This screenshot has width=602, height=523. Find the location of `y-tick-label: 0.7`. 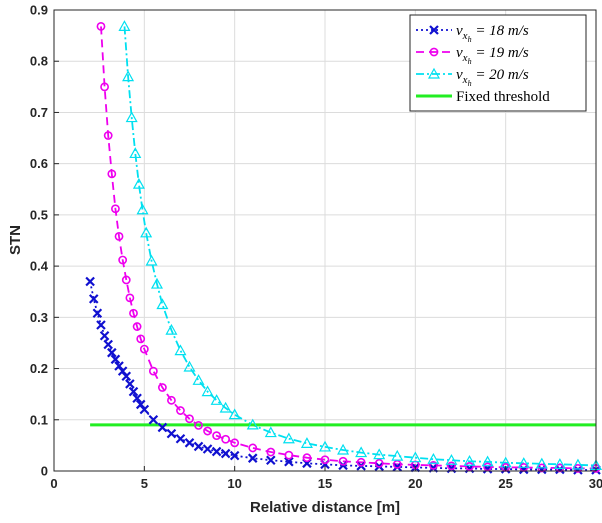

y-tick-label: 0.7 is located at coordinates (39, 112).